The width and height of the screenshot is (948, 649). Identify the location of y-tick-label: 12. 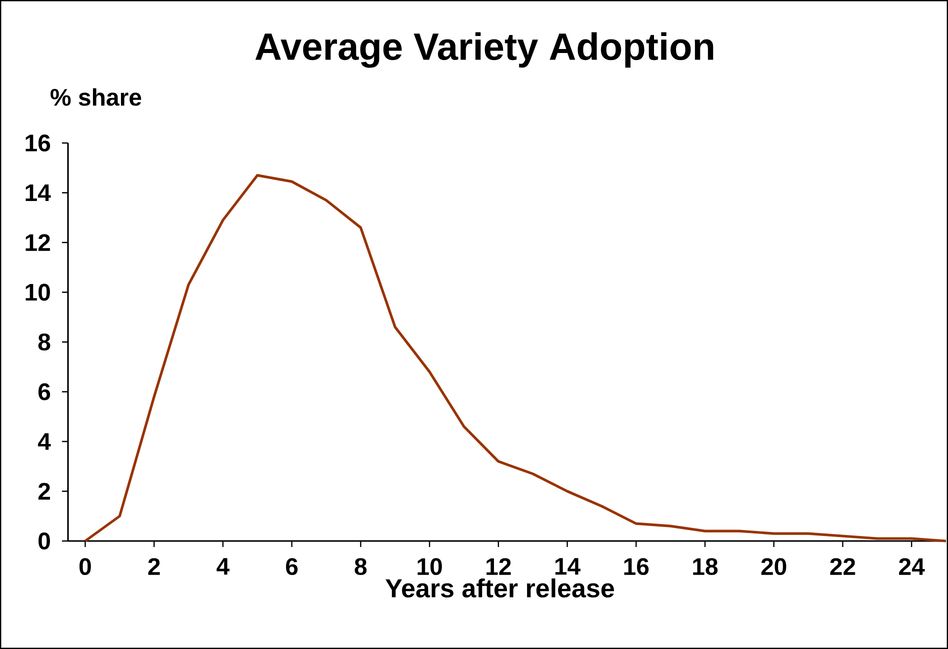
(38, 242).